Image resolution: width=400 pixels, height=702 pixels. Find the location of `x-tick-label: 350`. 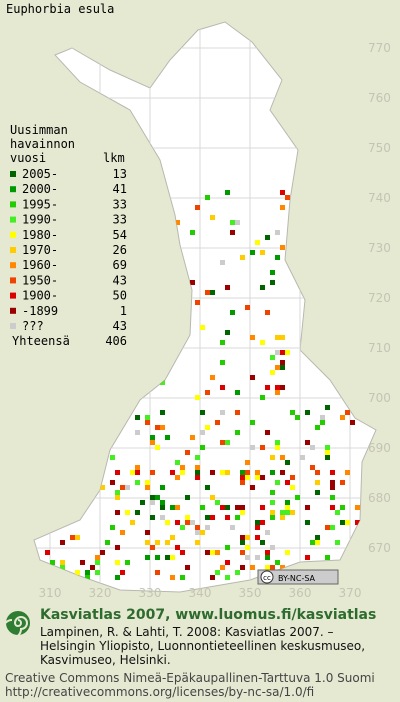

x-tick-label: 350 is located at coordinates (250, 593).